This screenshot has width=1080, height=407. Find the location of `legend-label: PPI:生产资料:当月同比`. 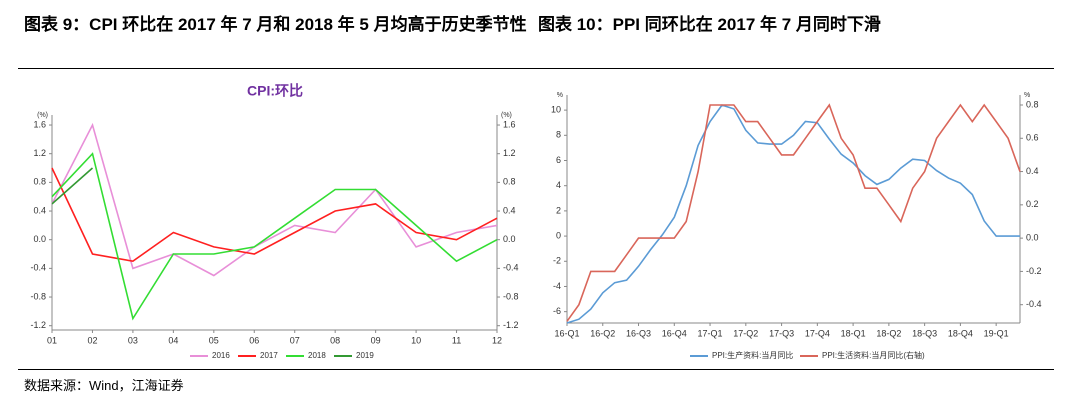

legend-label: PPI:生产资料:当月同比 is located at coordinates (752, 355).